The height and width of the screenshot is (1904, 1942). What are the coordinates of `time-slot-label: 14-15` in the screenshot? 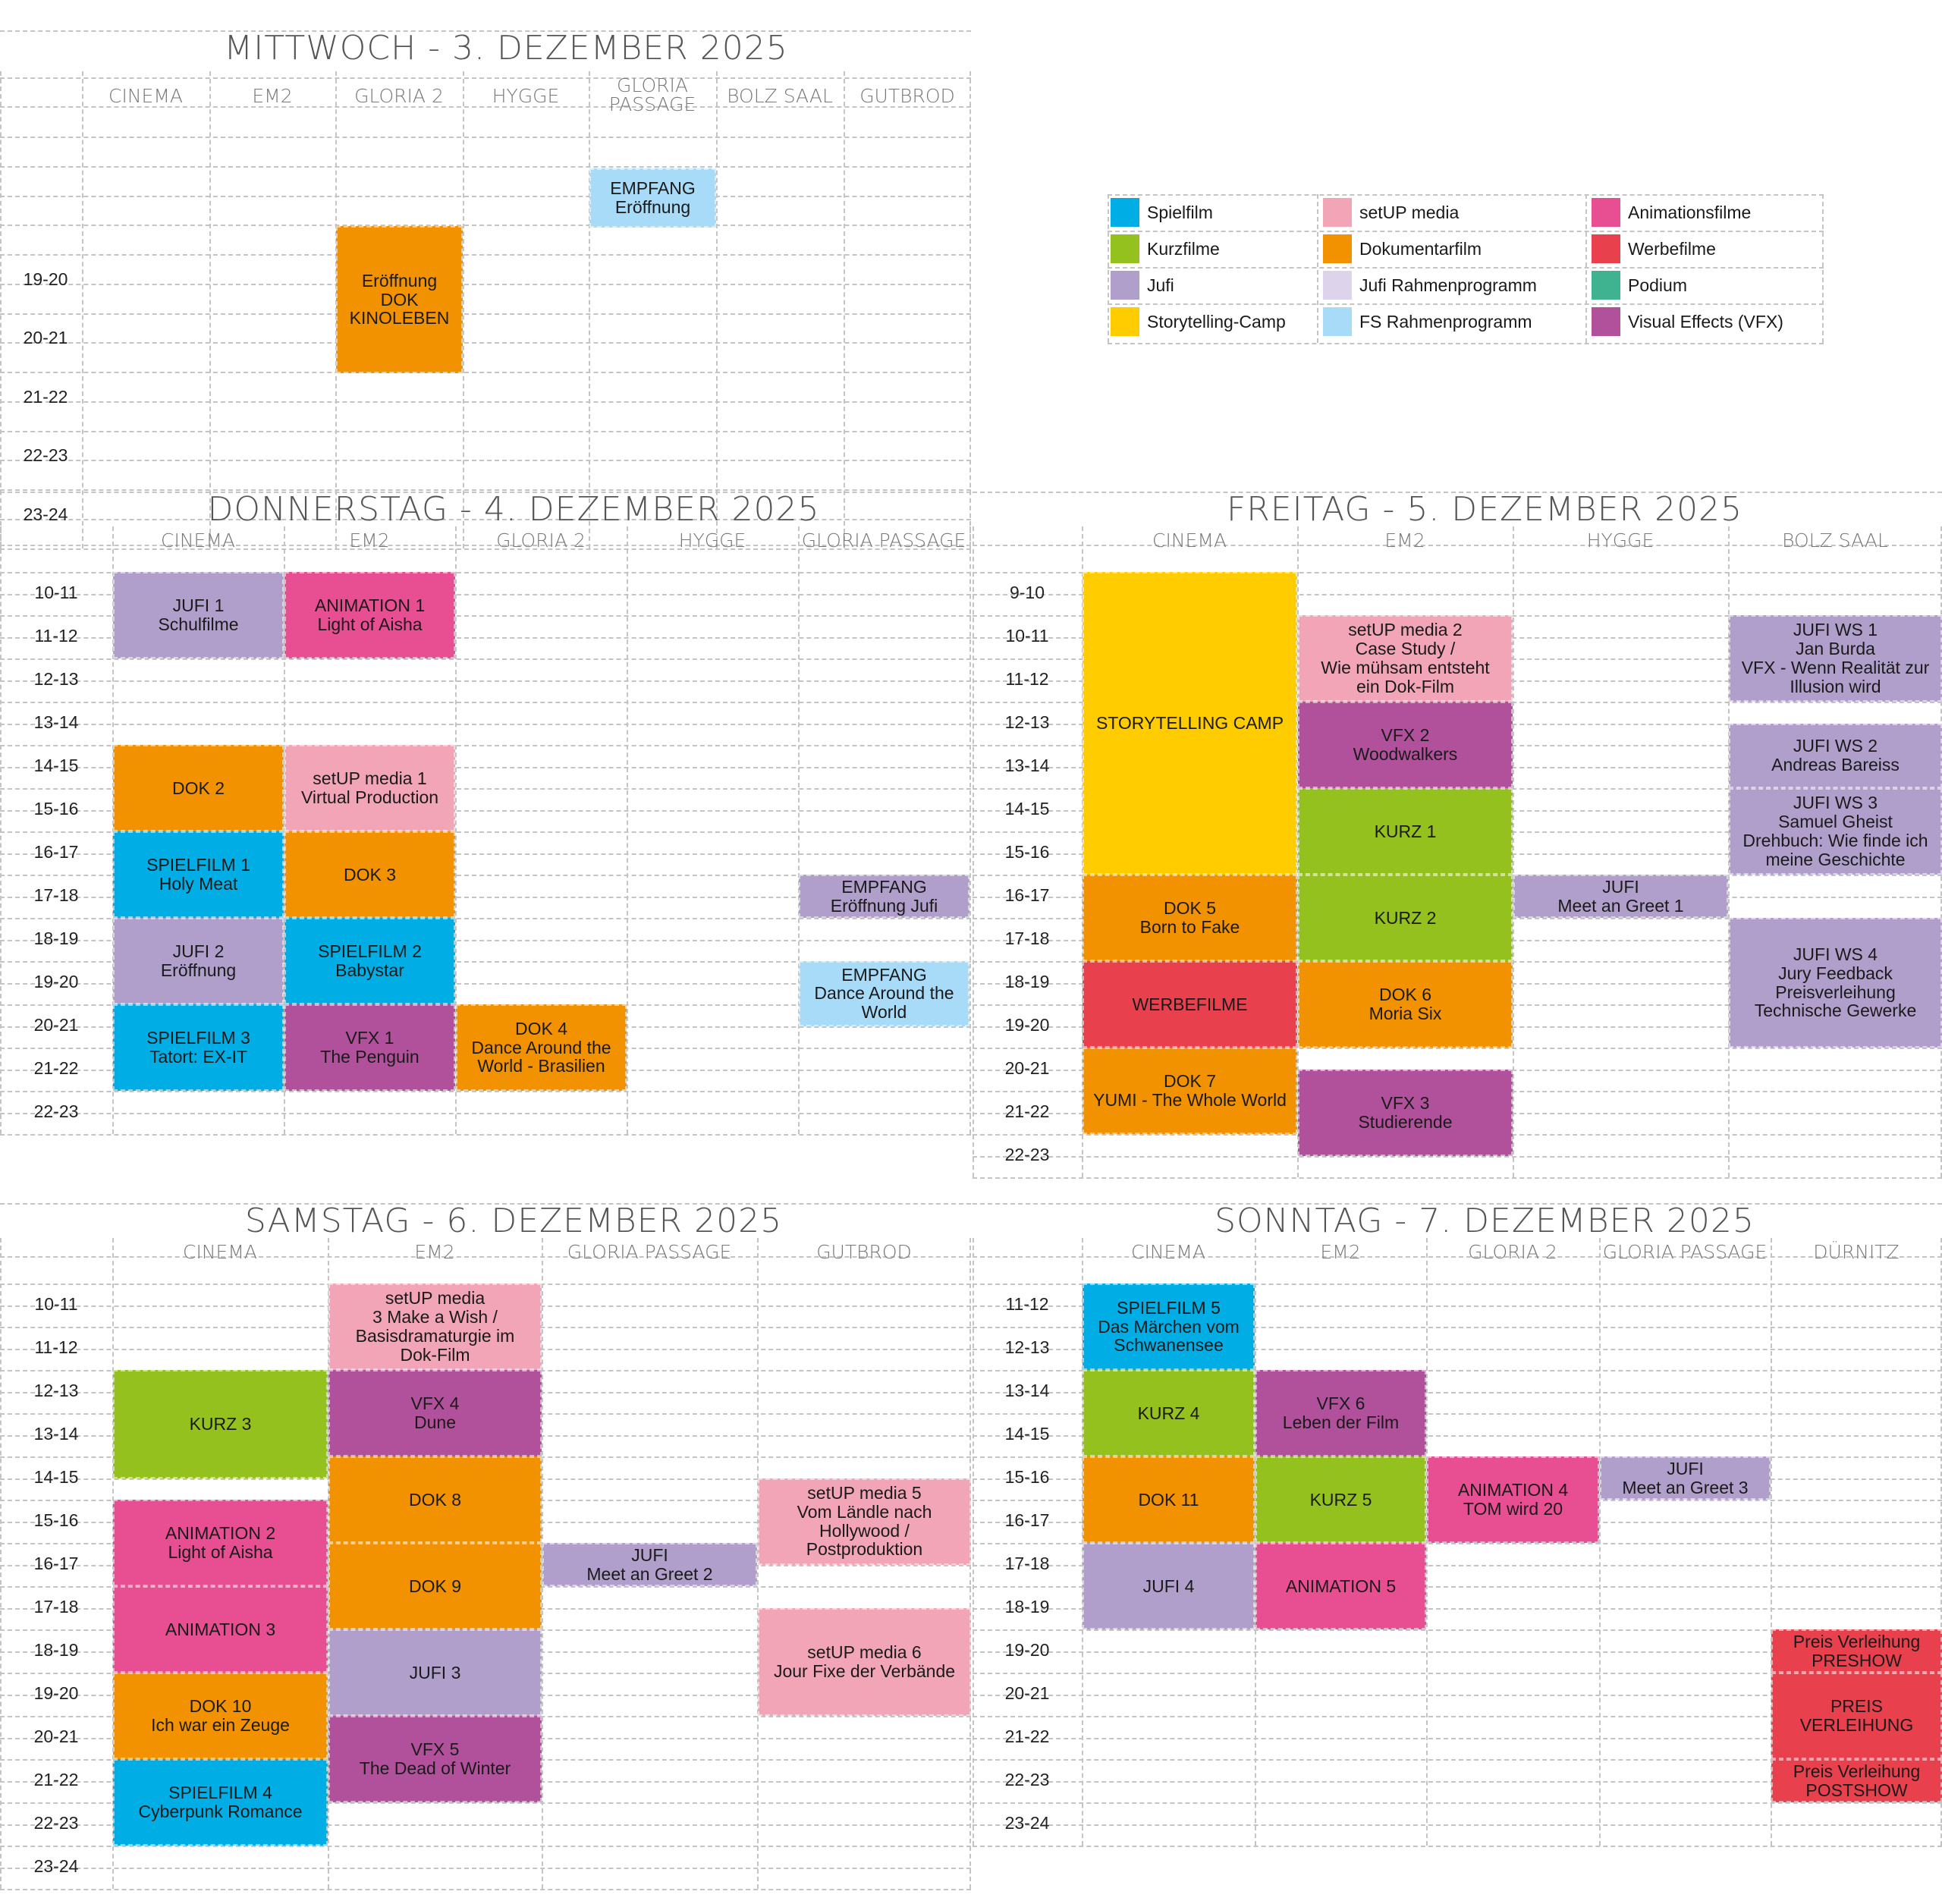 It's located at (1027, 1434).